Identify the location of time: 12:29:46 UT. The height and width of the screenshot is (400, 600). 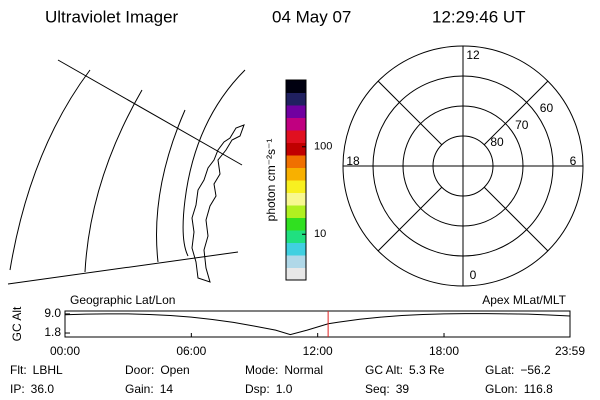
(479, 16).